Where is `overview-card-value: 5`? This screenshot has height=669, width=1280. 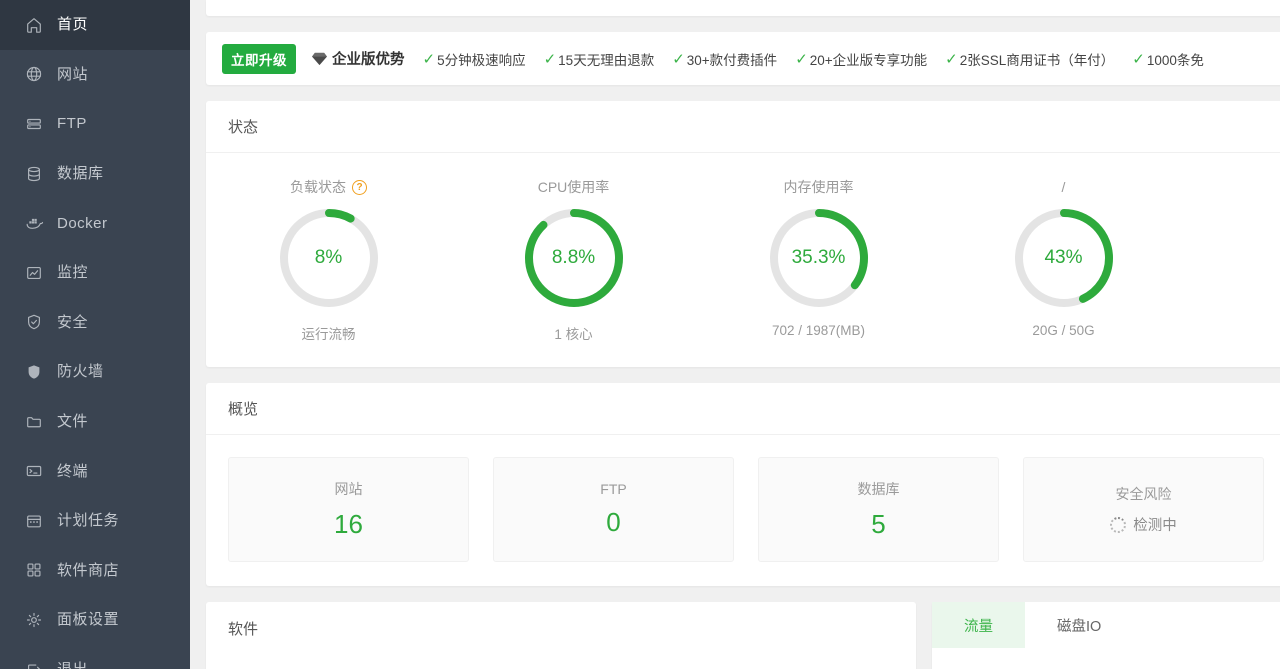 overview-card-value: 5 is located at coordinates (878, 524).